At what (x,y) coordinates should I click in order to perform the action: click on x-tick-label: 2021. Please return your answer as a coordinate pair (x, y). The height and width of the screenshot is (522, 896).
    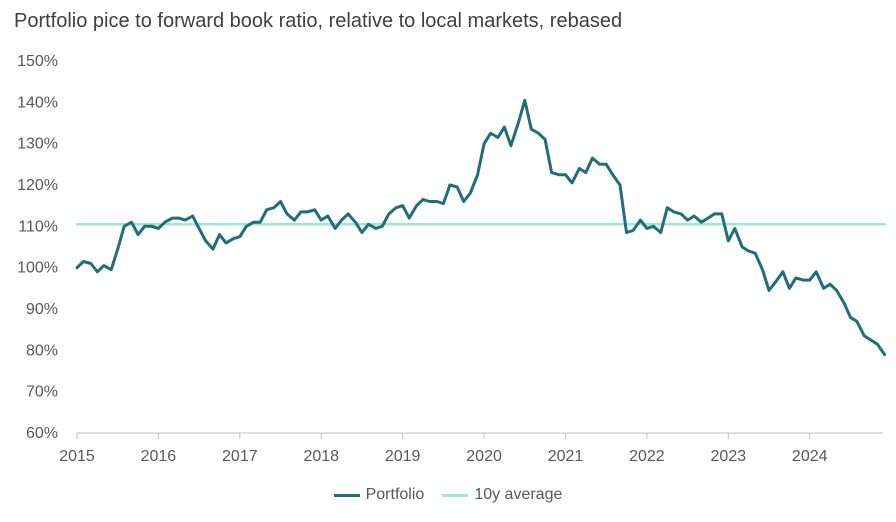
    Looking at the image, I should click on (566, 456).